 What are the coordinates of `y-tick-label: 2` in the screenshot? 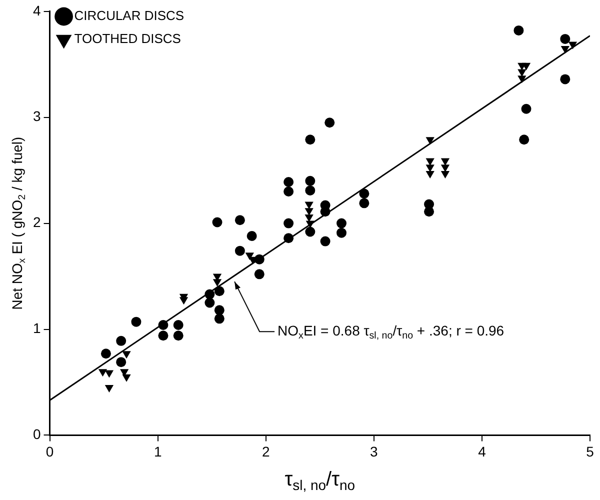 It's located at (36, 222).